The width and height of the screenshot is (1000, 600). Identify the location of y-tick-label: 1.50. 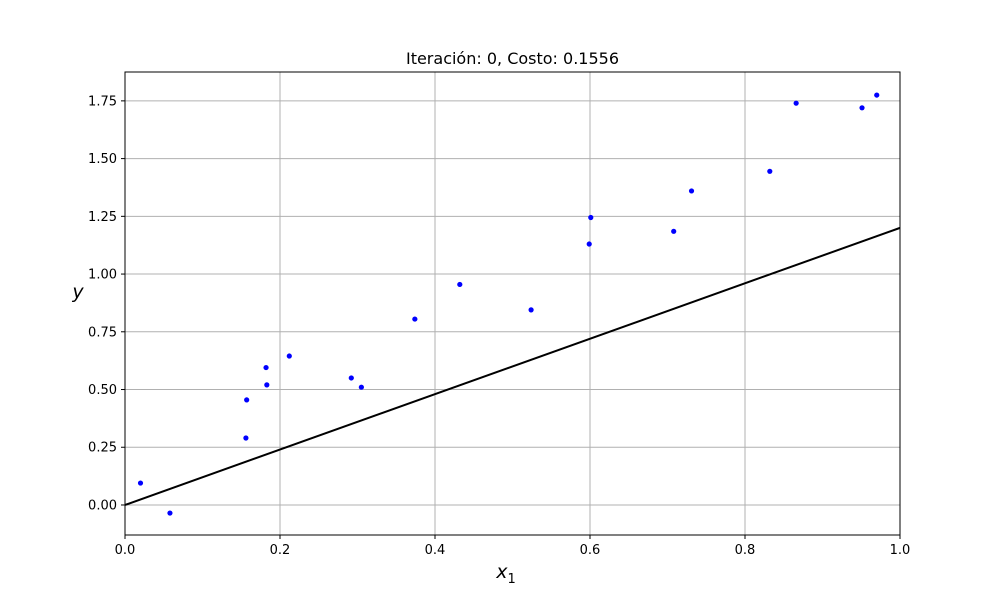
(102, 159).